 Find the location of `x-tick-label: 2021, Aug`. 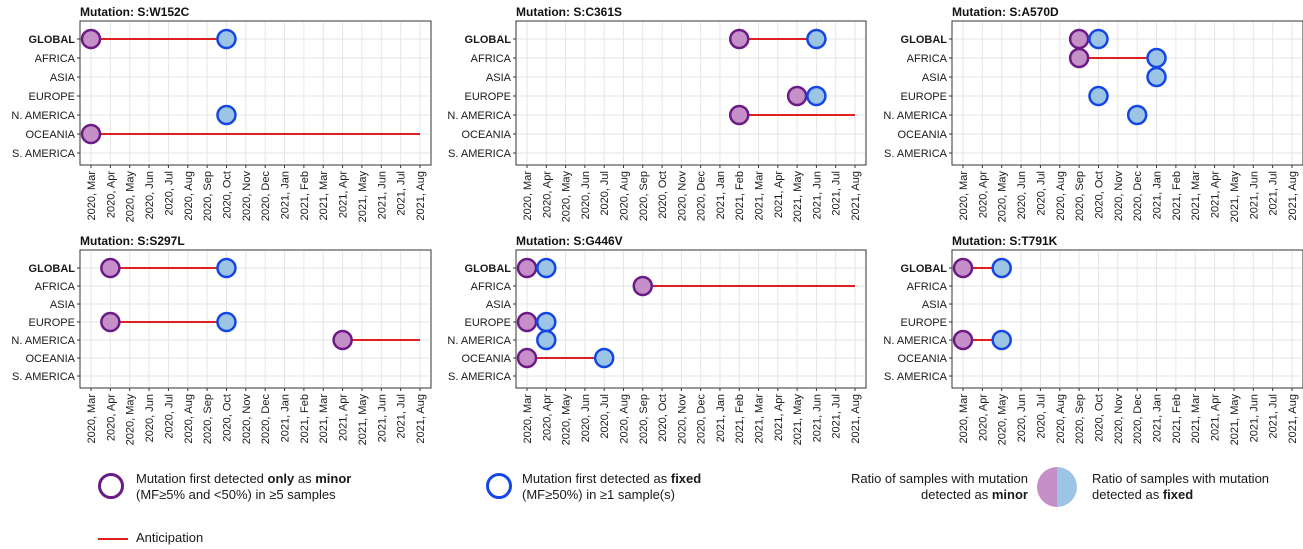

x-tick-label: 2021, Aug is located at coordinates (856, 419).